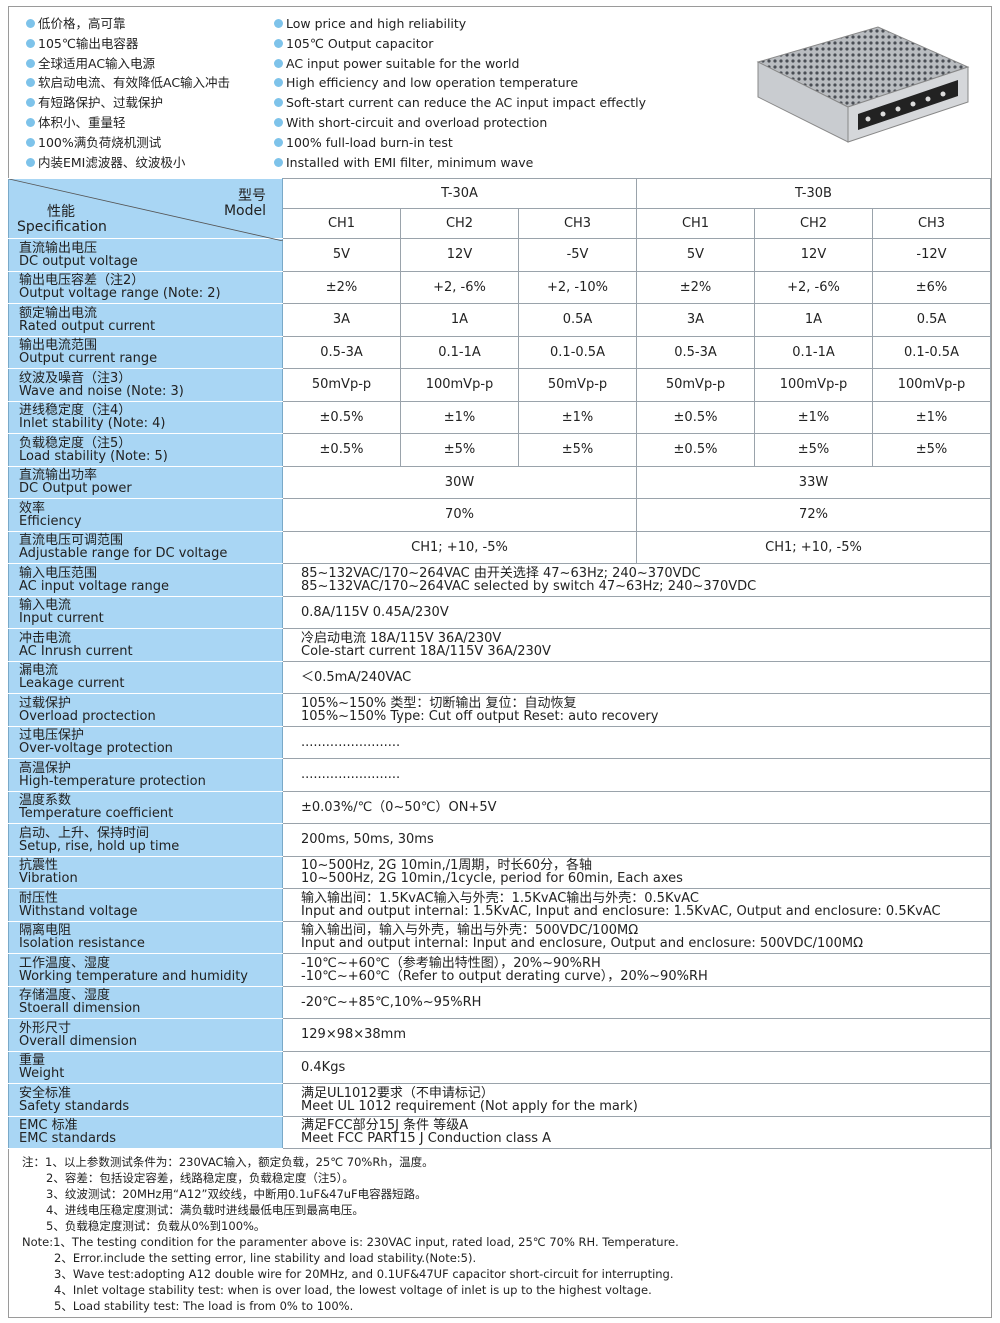 Image resolution: width=1000 pixels, height=1323 pixels. I want to click on spec-label-en: Output voltage range (Note: 2), so click(120, 294).